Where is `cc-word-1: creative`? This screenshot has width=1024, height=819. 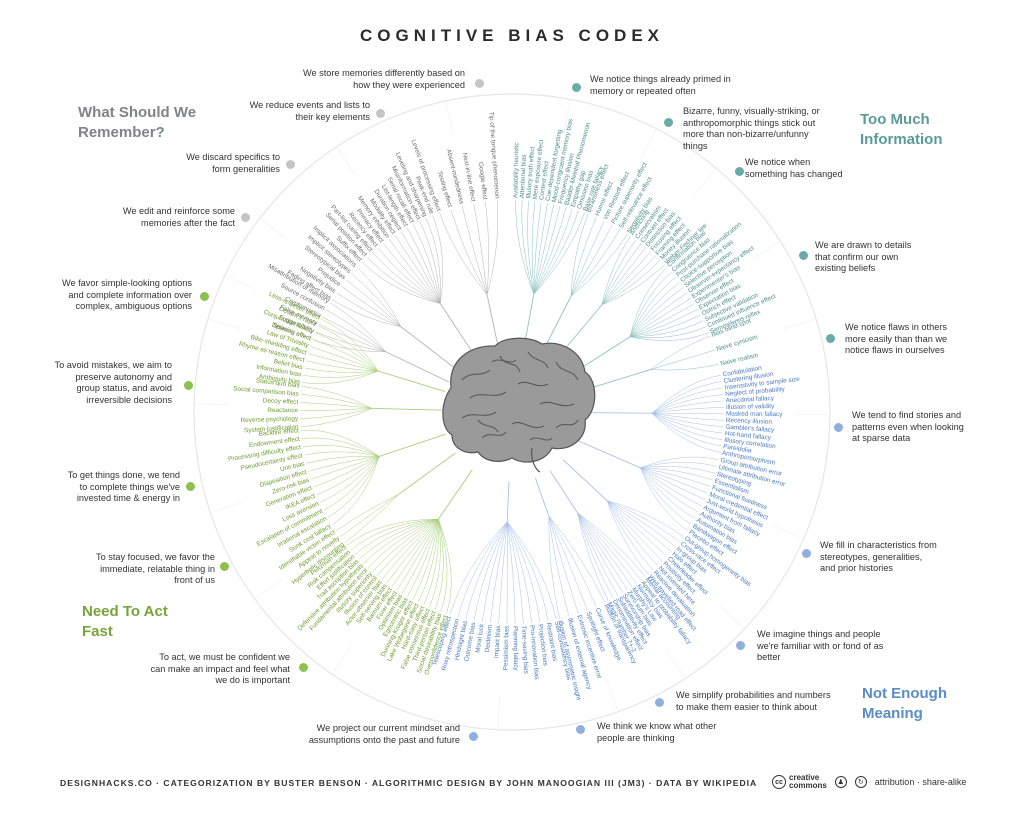 cc-word-1: creative is located at coordinates (804, 777).